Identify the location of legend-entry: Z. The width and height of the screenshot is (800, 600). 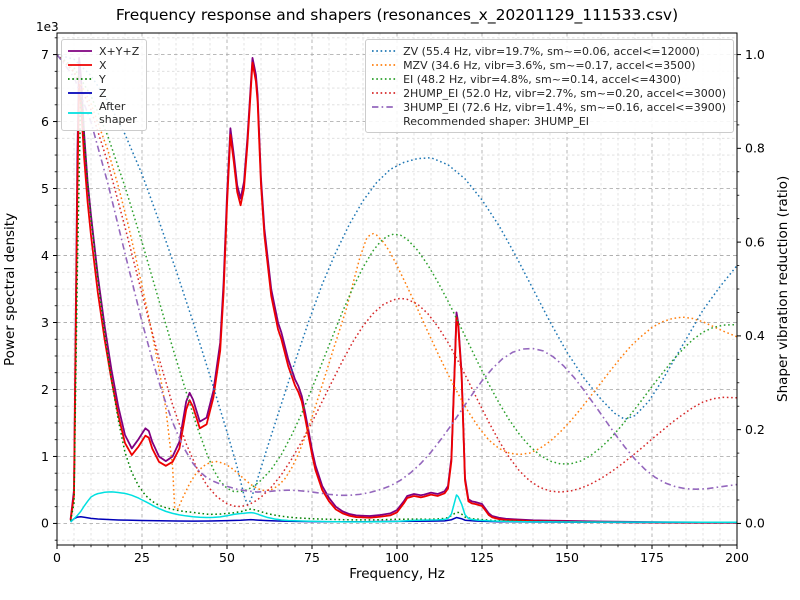
(103, 93).